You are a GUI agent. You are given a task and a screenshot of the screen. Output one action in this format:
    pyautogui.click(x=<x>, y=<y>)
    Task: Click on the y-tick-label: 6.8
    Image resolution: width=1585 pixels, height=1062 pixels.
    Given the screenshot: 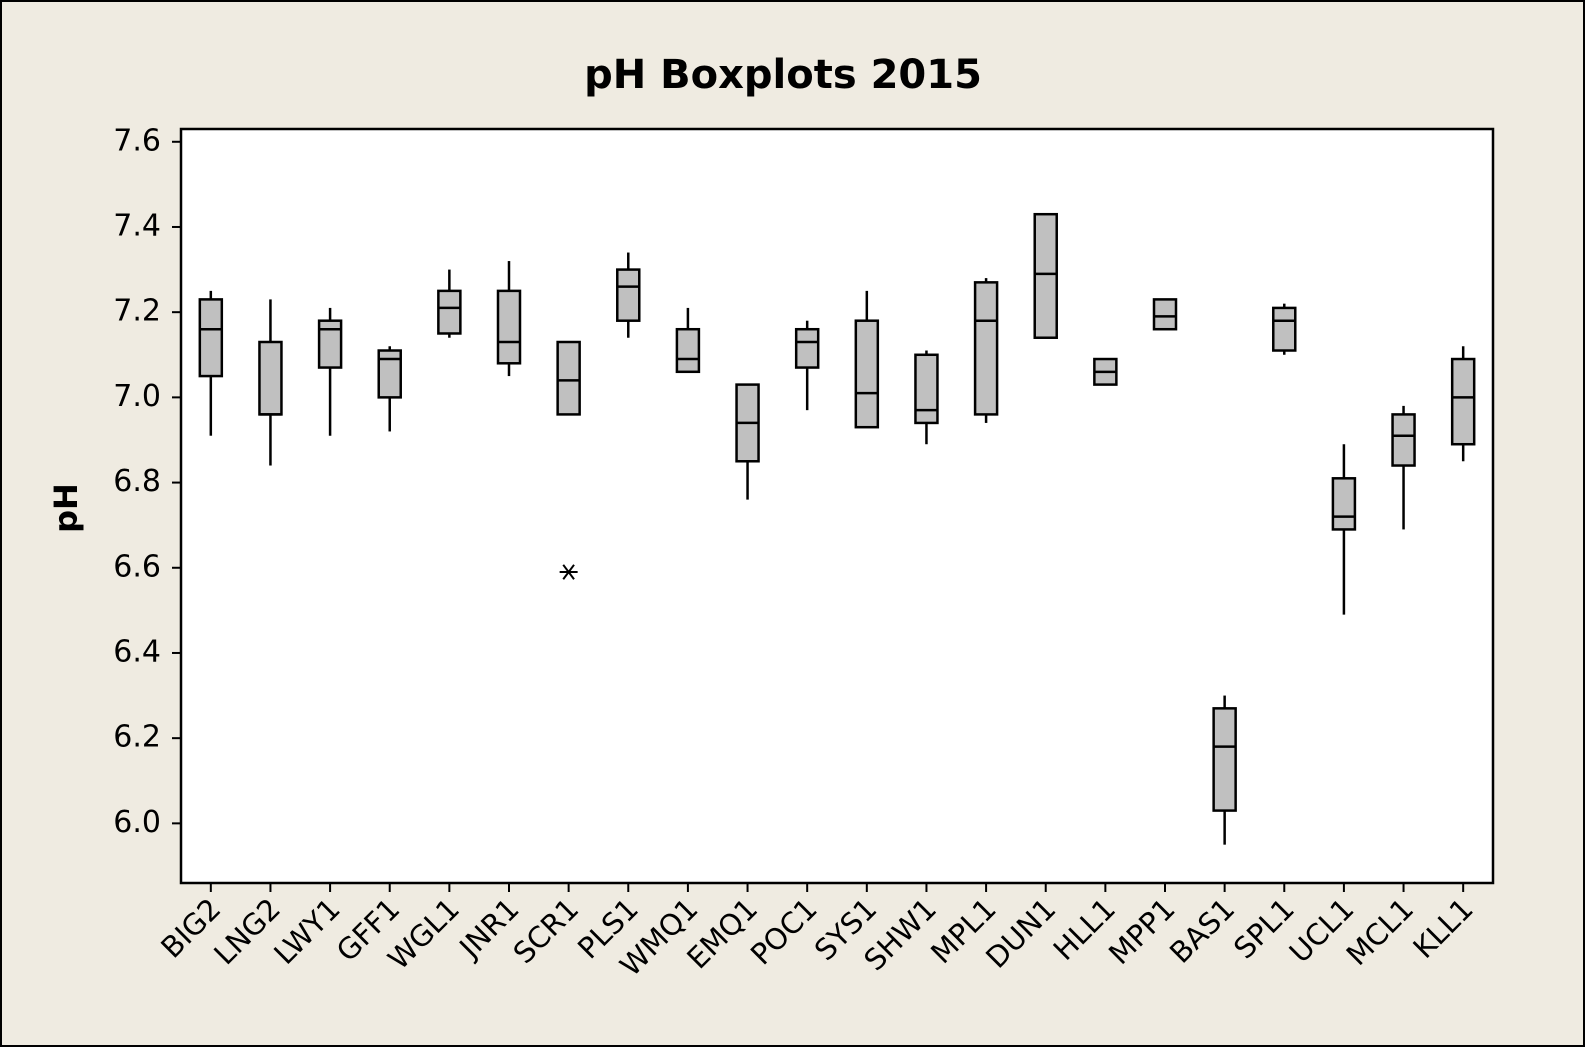 What is the action you would take?
    pyautogui.click(x=137, y=481)
    